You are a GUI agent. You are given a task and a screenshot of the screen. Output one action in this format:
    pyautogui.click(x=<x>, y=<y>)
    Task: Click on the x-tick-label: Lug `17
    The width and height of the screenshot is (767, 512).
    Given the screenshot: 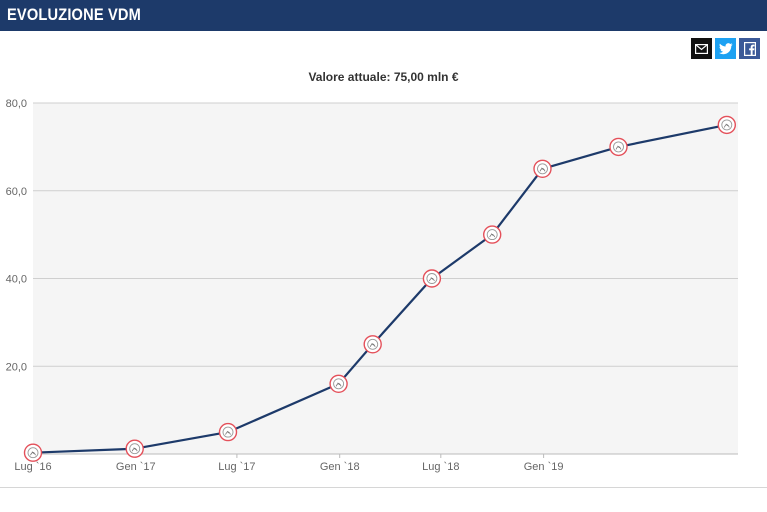 What is the action you would take?
    pyautogui.click(x=236, y=467)
    